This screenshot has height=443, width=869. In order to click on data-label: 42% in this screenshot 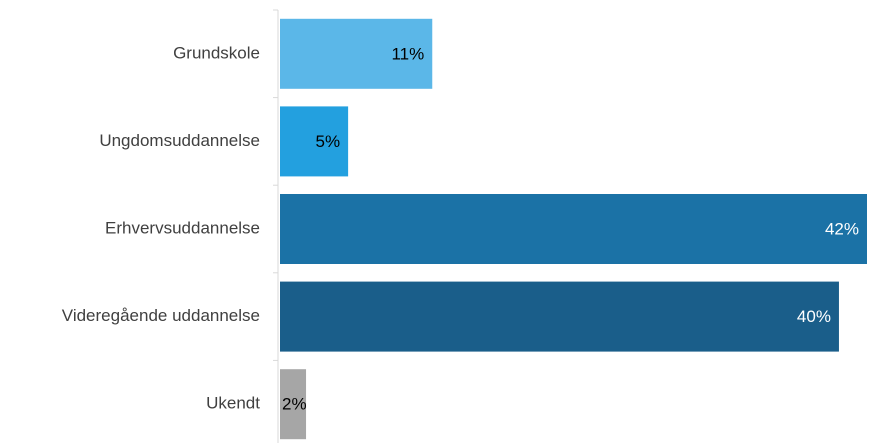, I will do `click(842, 228)`.